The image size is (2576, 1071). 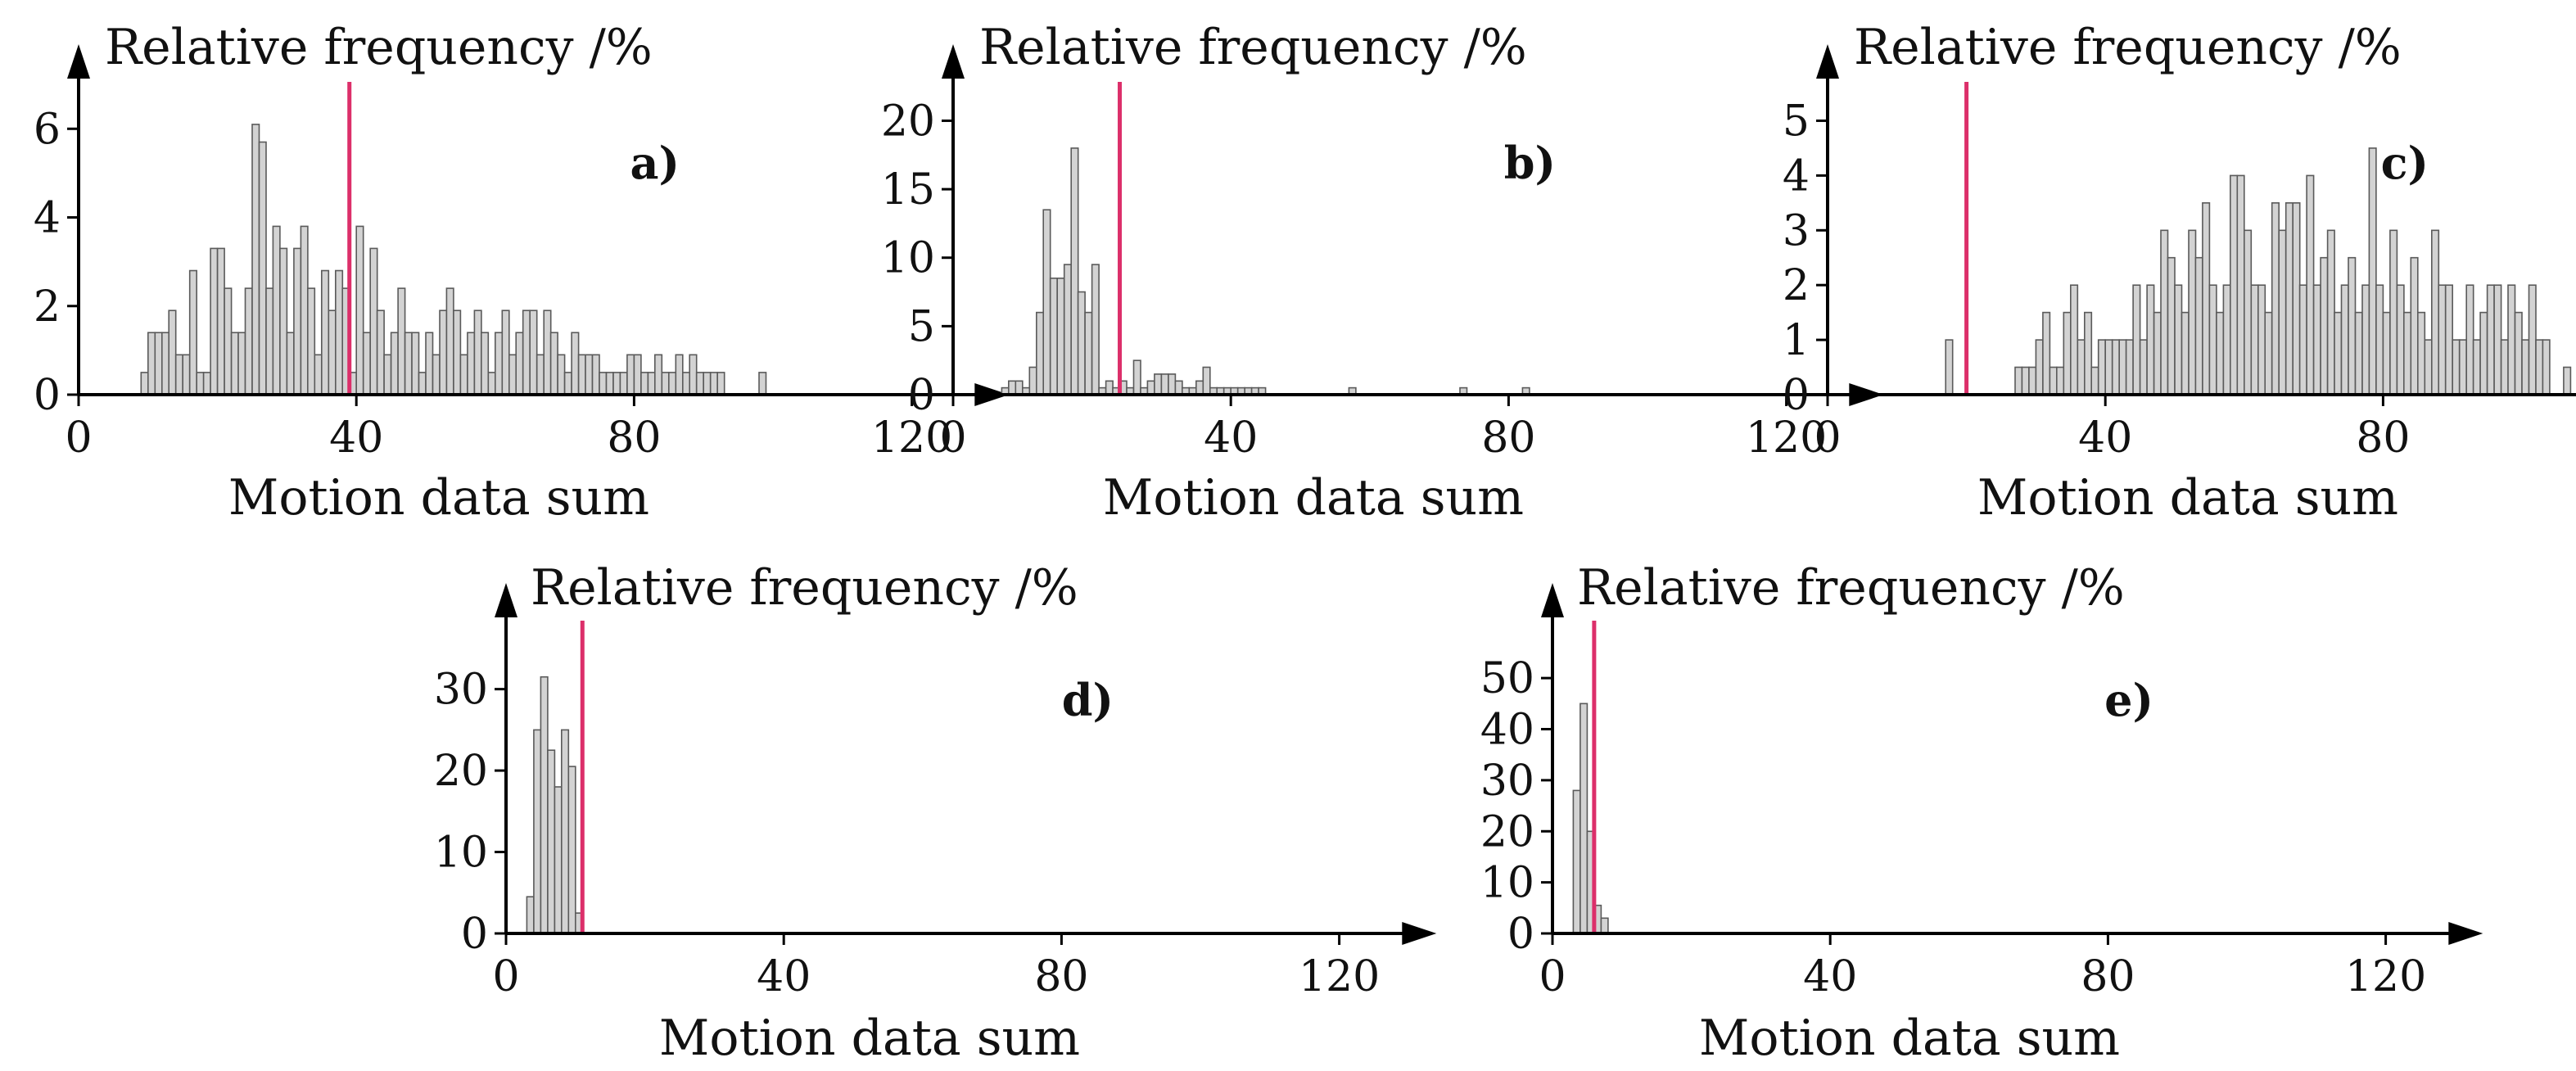 What do you see at coordinates (47, 307) in the screenshot?
I see `y-tick-label: 2` at bounding box center [47, 307].